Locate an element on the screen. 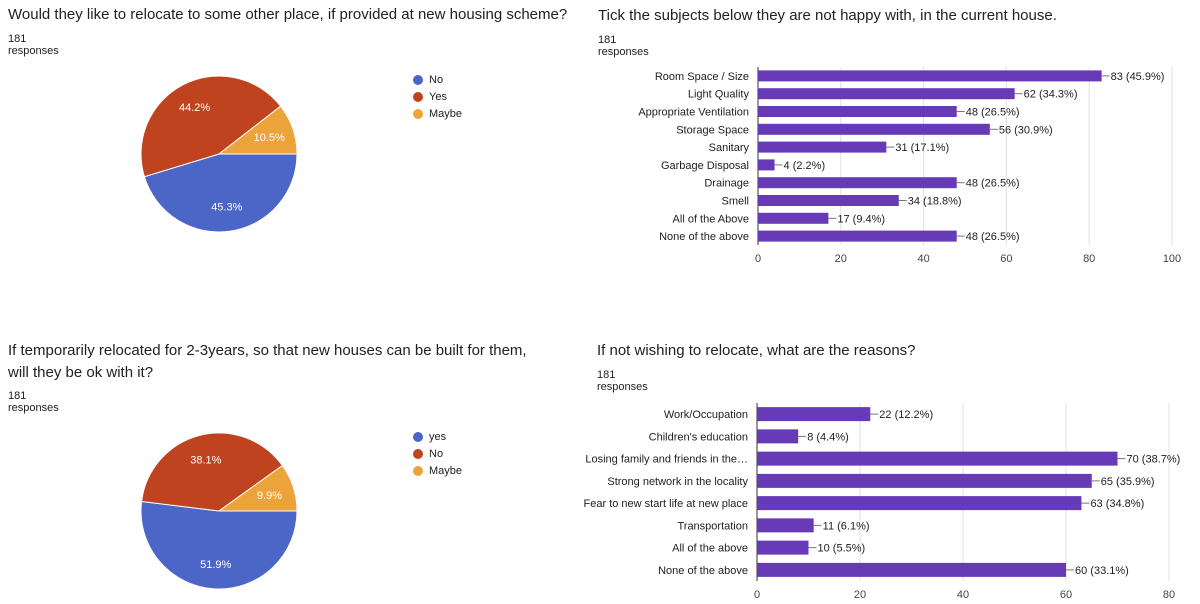  category-label: Fear to new start life at new place is located at coordinates (666, 504).